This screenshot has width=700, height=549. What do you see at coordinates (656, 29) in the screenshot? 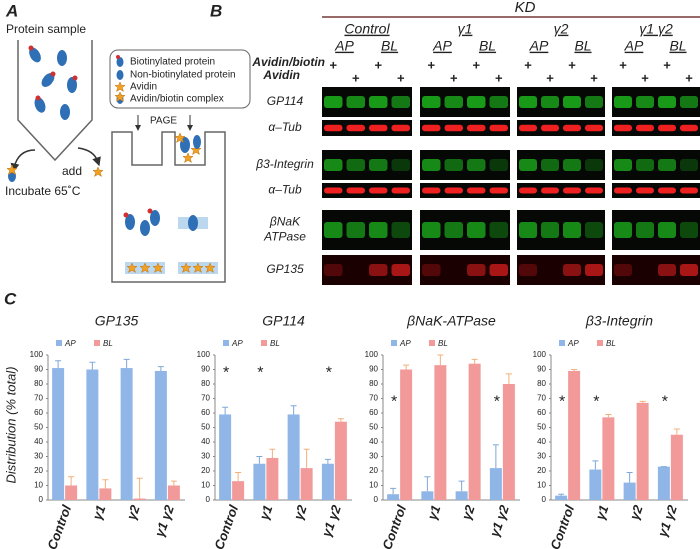
I see `group-label: γ1 γ2` at bounding box center [656, 29].